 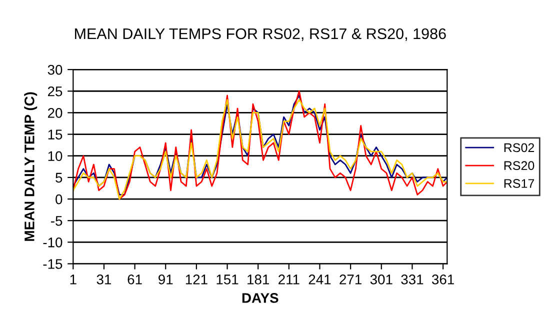 What do you see at coordinates (519, 183) in the screenshot?
I see `legend-label: RS17` at bounding box center [519, 183].